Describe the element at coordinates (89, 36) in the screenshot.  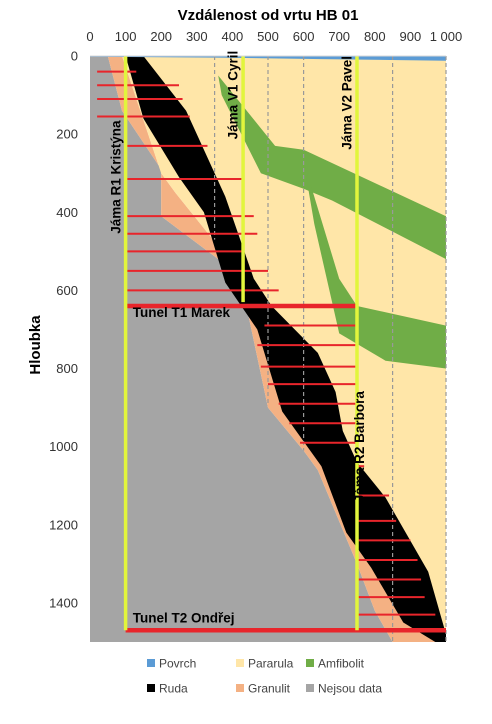
I see `x-tick-label-0: 0` at that location.